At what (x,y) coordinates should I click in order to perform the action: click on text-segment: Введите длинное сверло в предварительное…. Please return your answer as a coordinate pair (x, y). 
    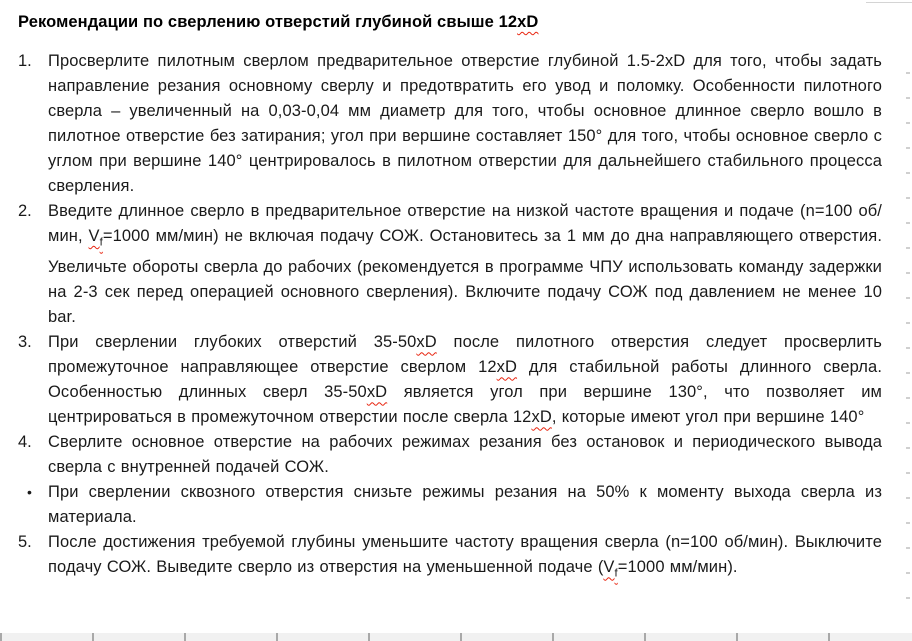
    Looking at the image, I should click on (465, 223).